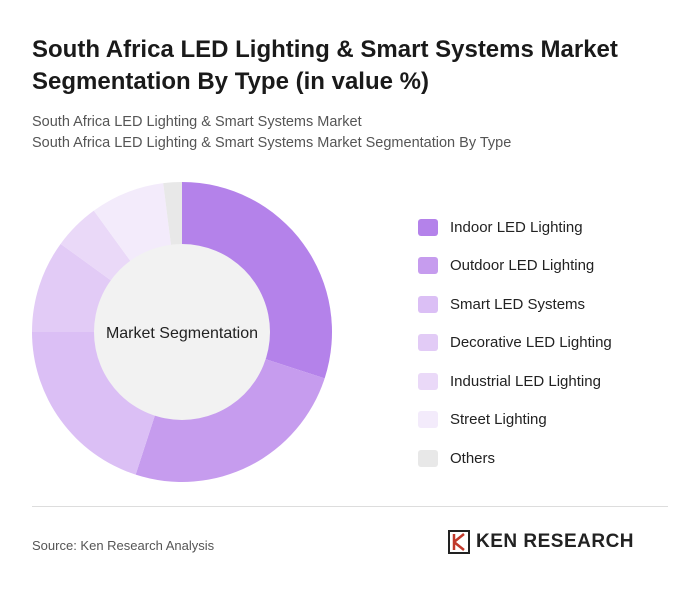 Image resolution: width=700 pixels, height=591 pixels. I want to click on legend-label: Others, so click(473, 458).